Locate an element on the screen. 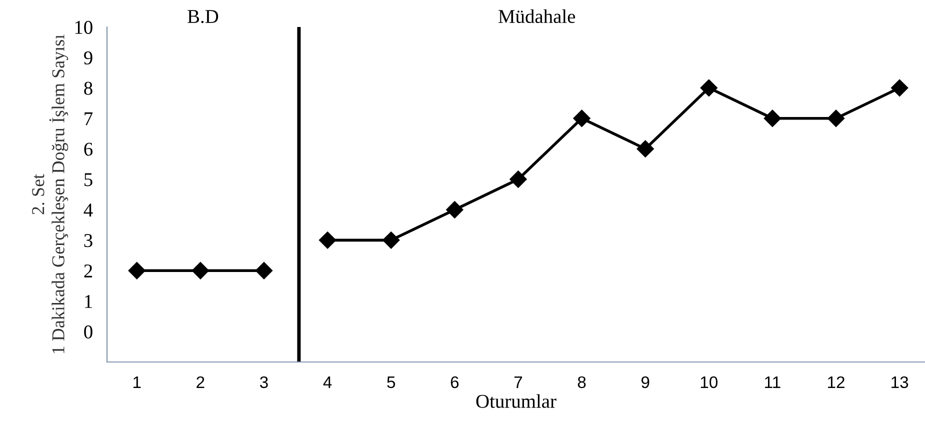 This screenshot has width=925, height=434. x-tick-label: 4 is located at coordinates (327, 382).